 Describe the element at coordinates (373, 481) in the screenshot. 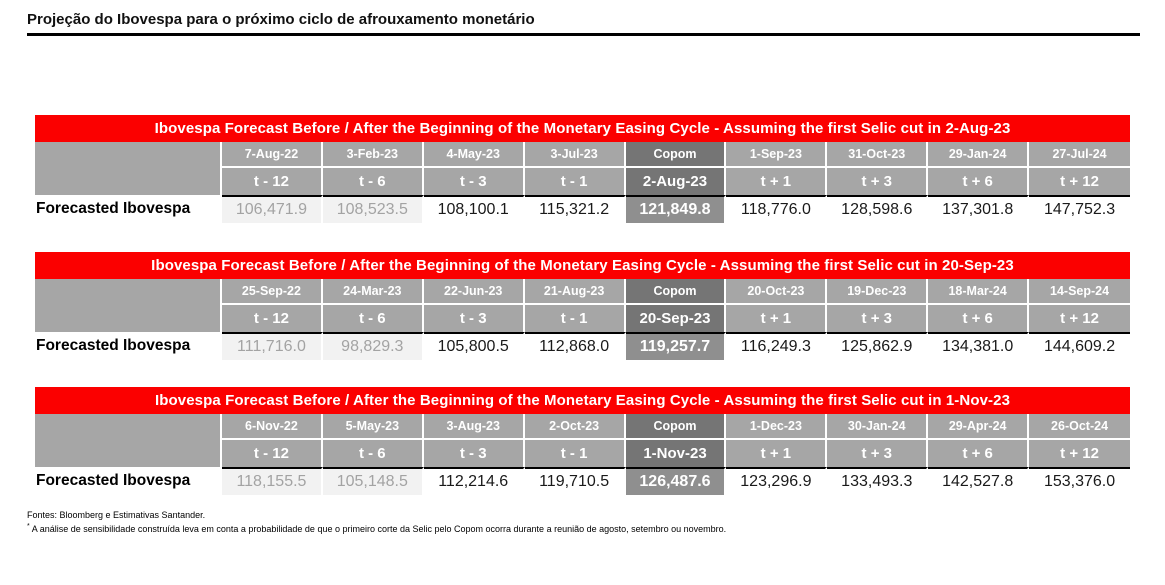

I see `value-cell: 105,148.5` at that location.